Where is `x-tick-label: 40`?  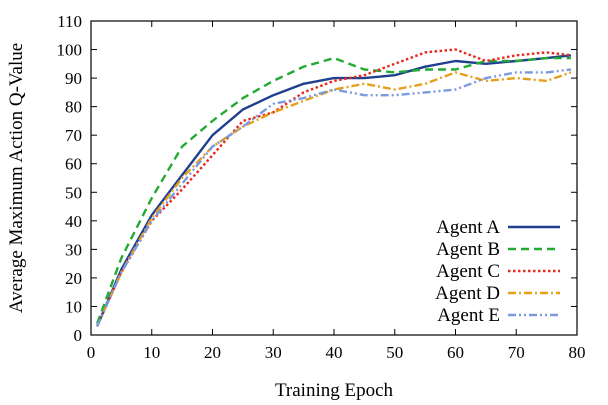
x-tick-label: 40 is located at coordinates (334, 352).